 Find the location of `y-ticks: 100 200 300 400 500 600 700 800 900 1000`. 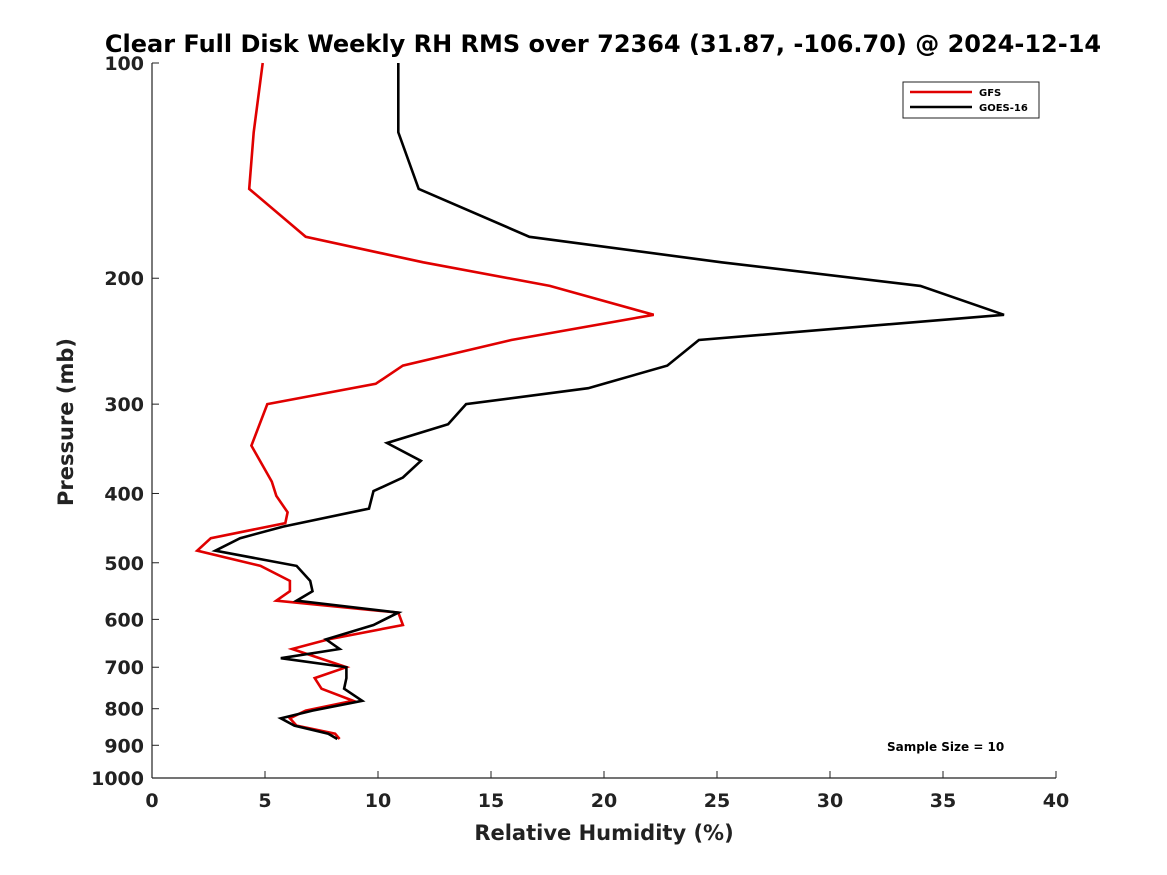

y-ticks: 100 200 300 400 500 600 700 800 900 1000 is located at coordinates (125, 421).